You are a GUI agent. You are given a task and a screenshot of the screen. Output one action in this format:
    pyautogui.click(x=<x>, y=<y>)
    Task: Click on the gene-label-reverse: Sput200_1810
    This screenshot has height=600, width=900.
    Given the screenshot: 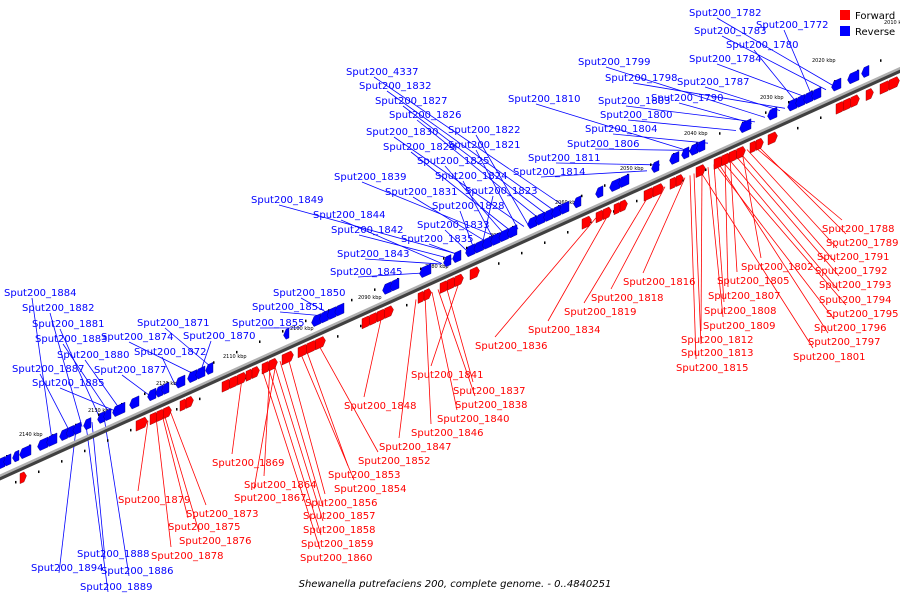 What is the action you would take?
    pyautogui.click(x=544, y=99)
    